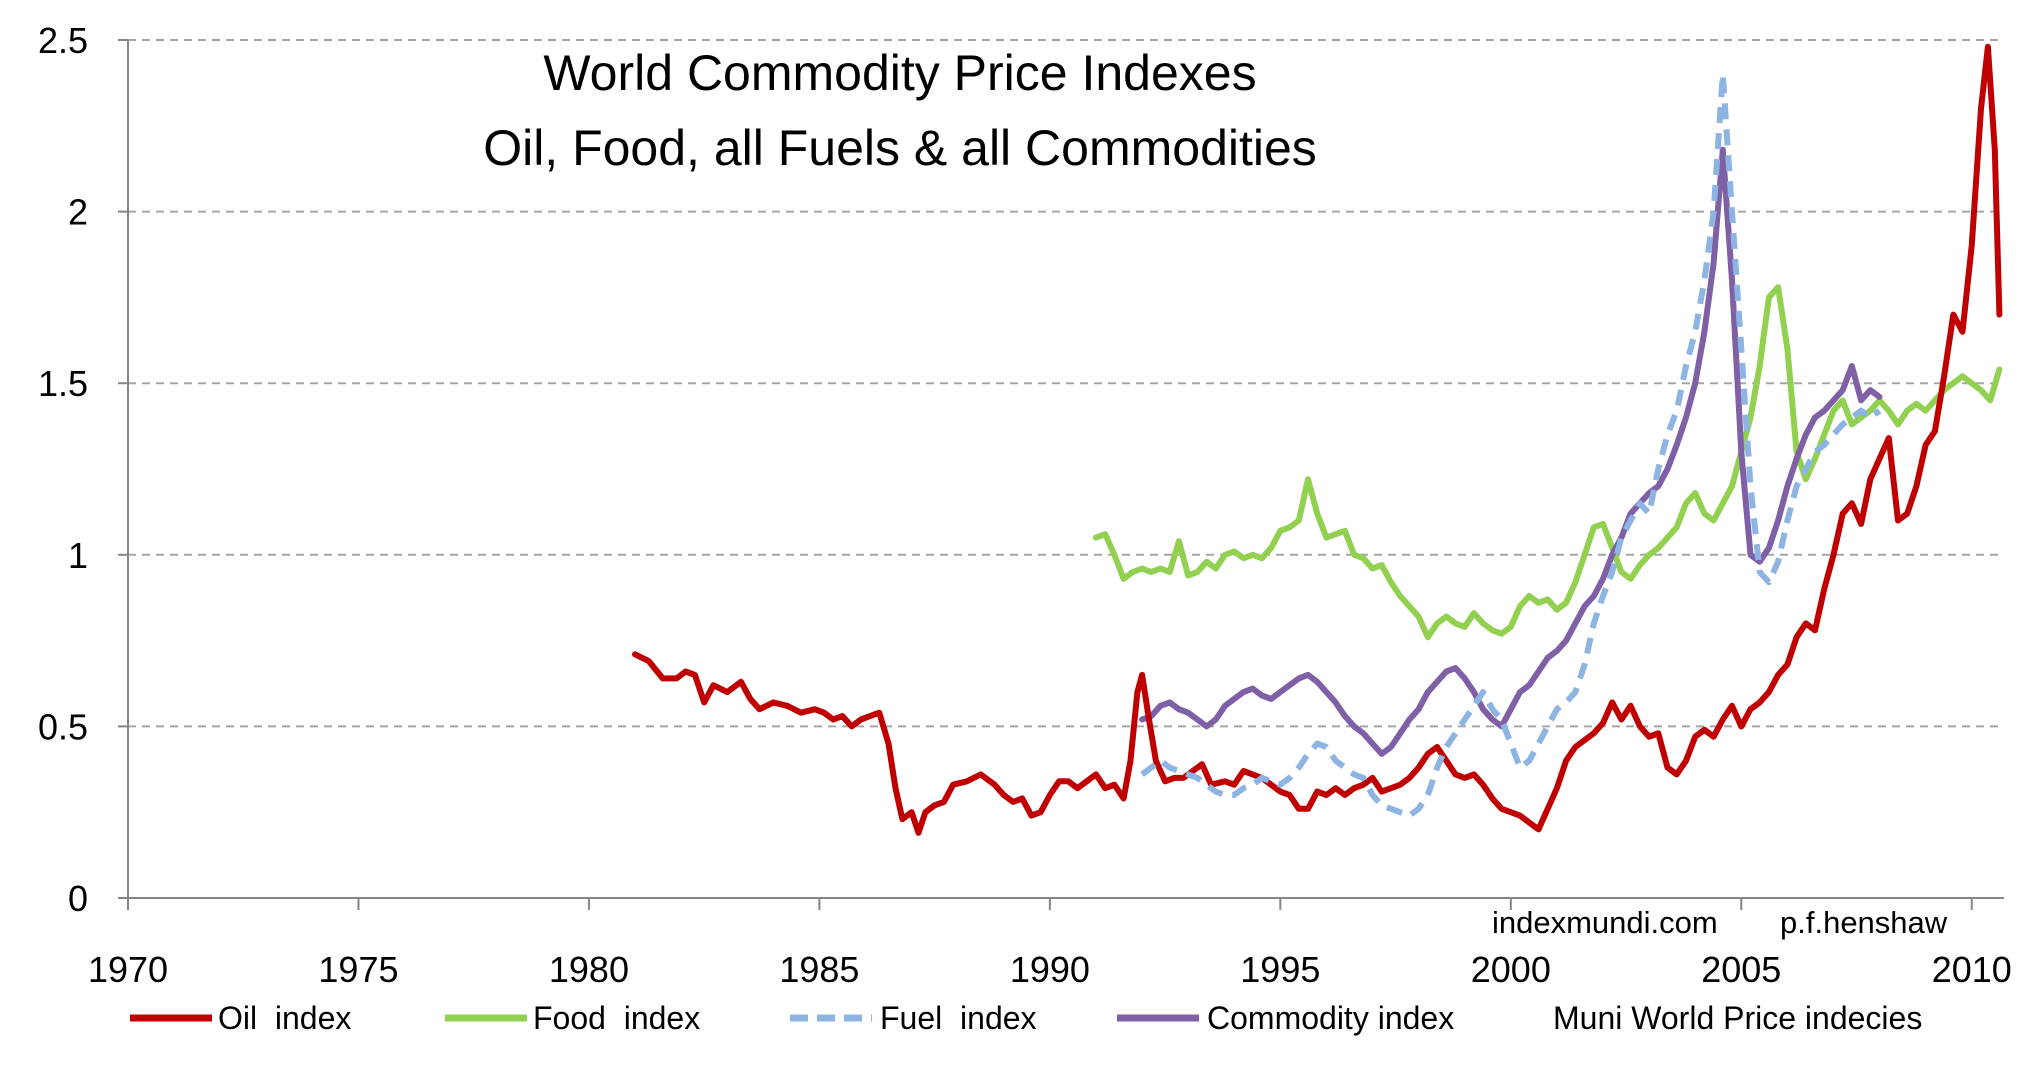 This screenshot has height=1068, width=2039. I want to click on legend-note: Muni World Price indecies, so click(1737, 1018).